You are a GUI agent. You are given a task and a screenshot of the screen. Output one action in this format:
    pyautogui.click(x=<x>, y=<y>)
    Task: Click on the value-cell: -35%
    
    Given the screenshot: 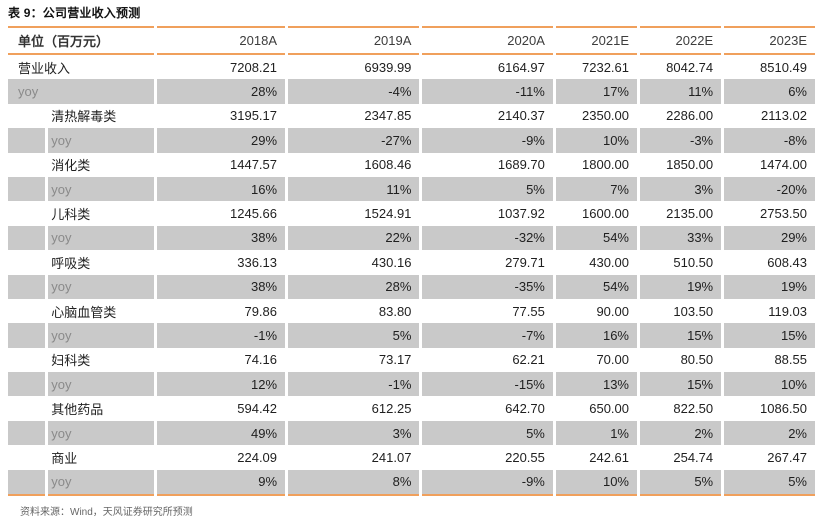 What is the action you would take?
    pyautogui.click(x=487, y=286)
    